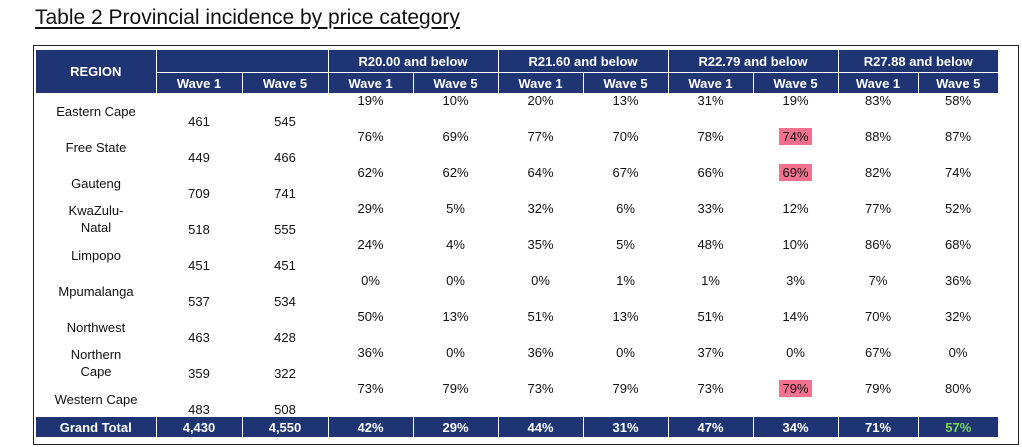 The height and width of the screenshot is (447, 1022). What do you see at coordinates (285, 373) in the screenshot?
I see `population-cell: 322` at bounding box center [285, 373].